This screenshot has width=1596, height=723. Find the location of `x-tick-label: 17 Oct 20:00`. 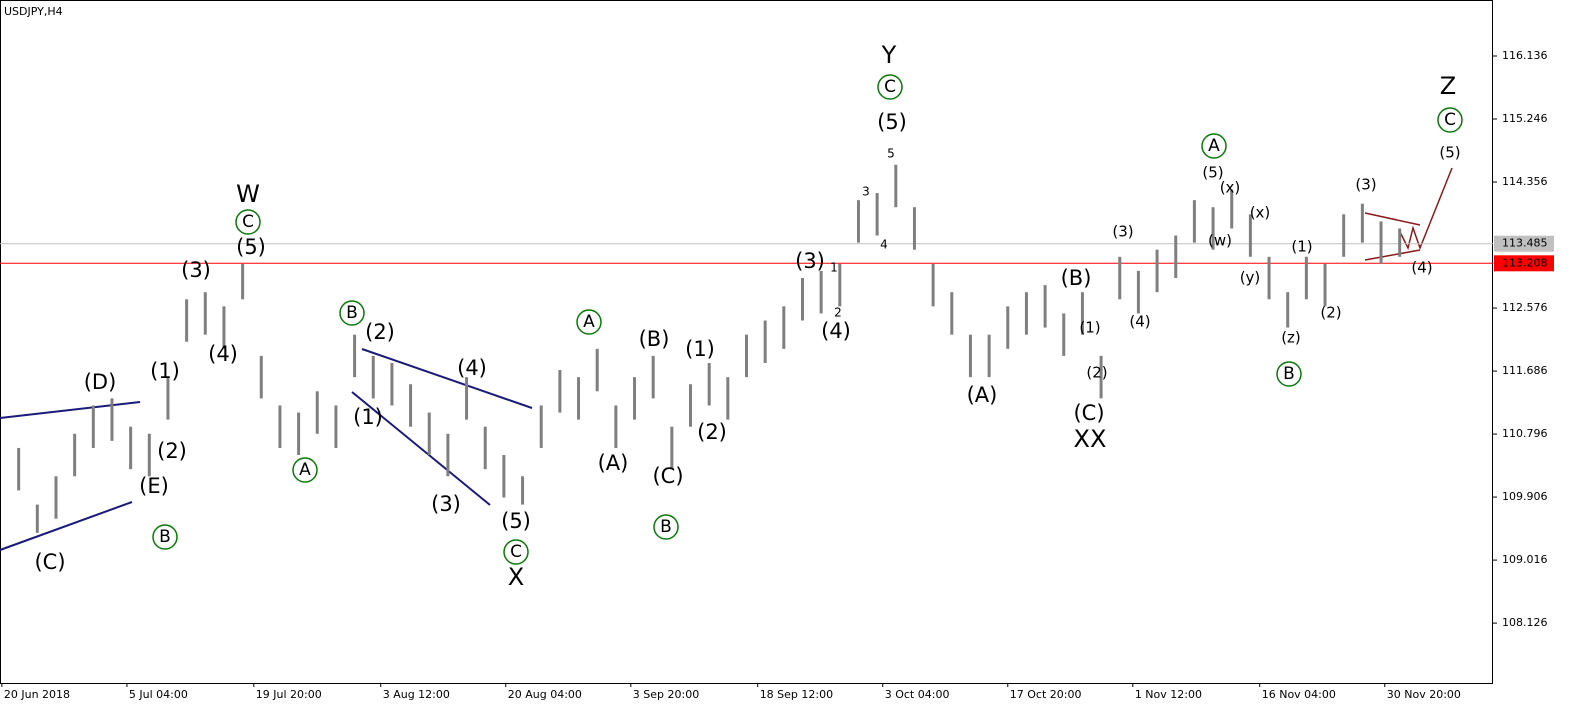

x-tick-label: 17 Oct 20:00 is located at coordinates (1046, 694).